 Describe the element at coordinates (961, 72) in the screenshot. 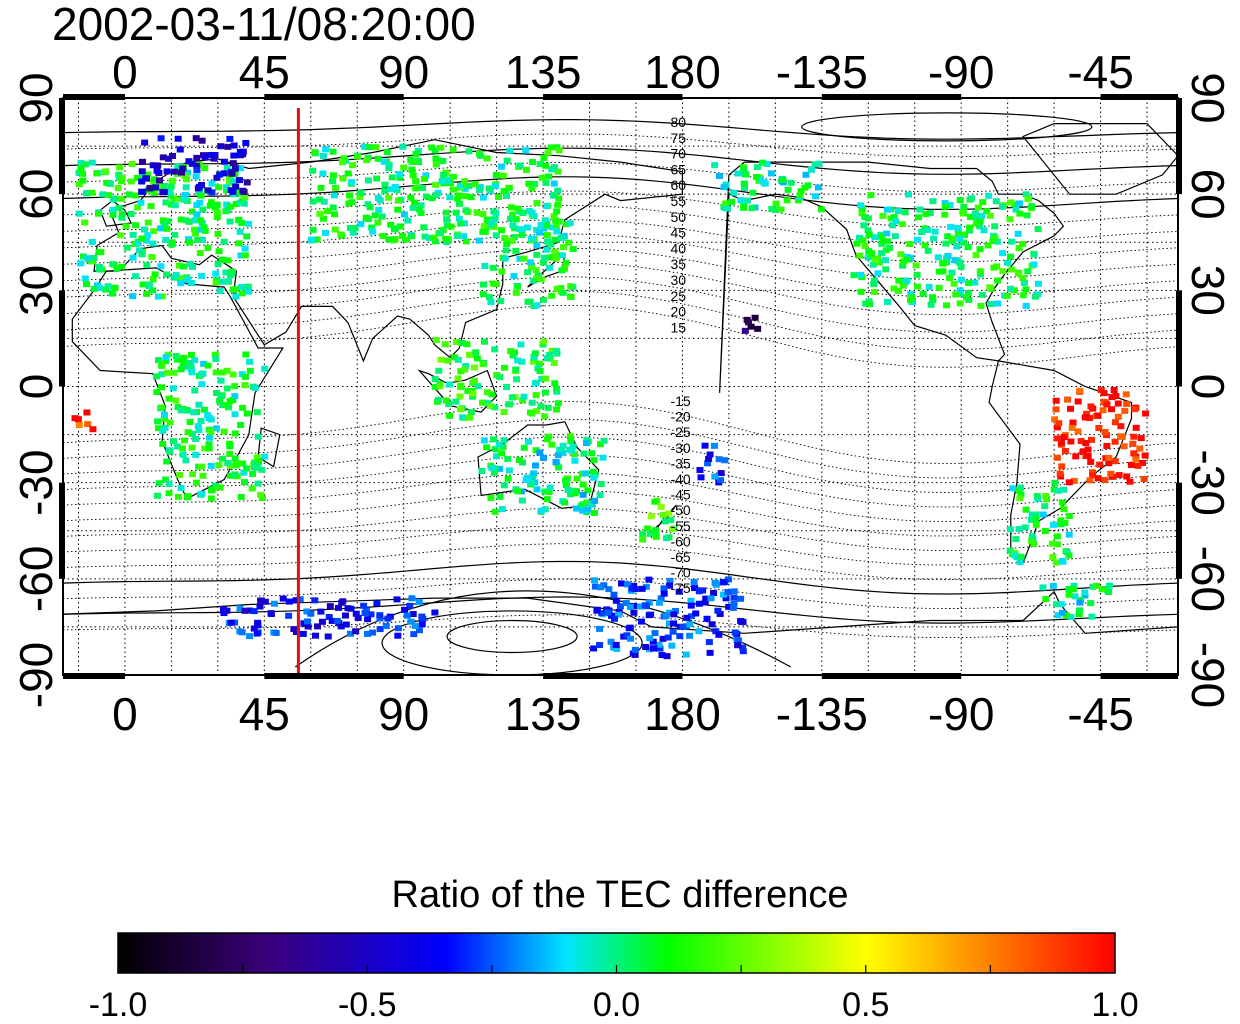

I see `x-tick-label-top: -90` at that location.